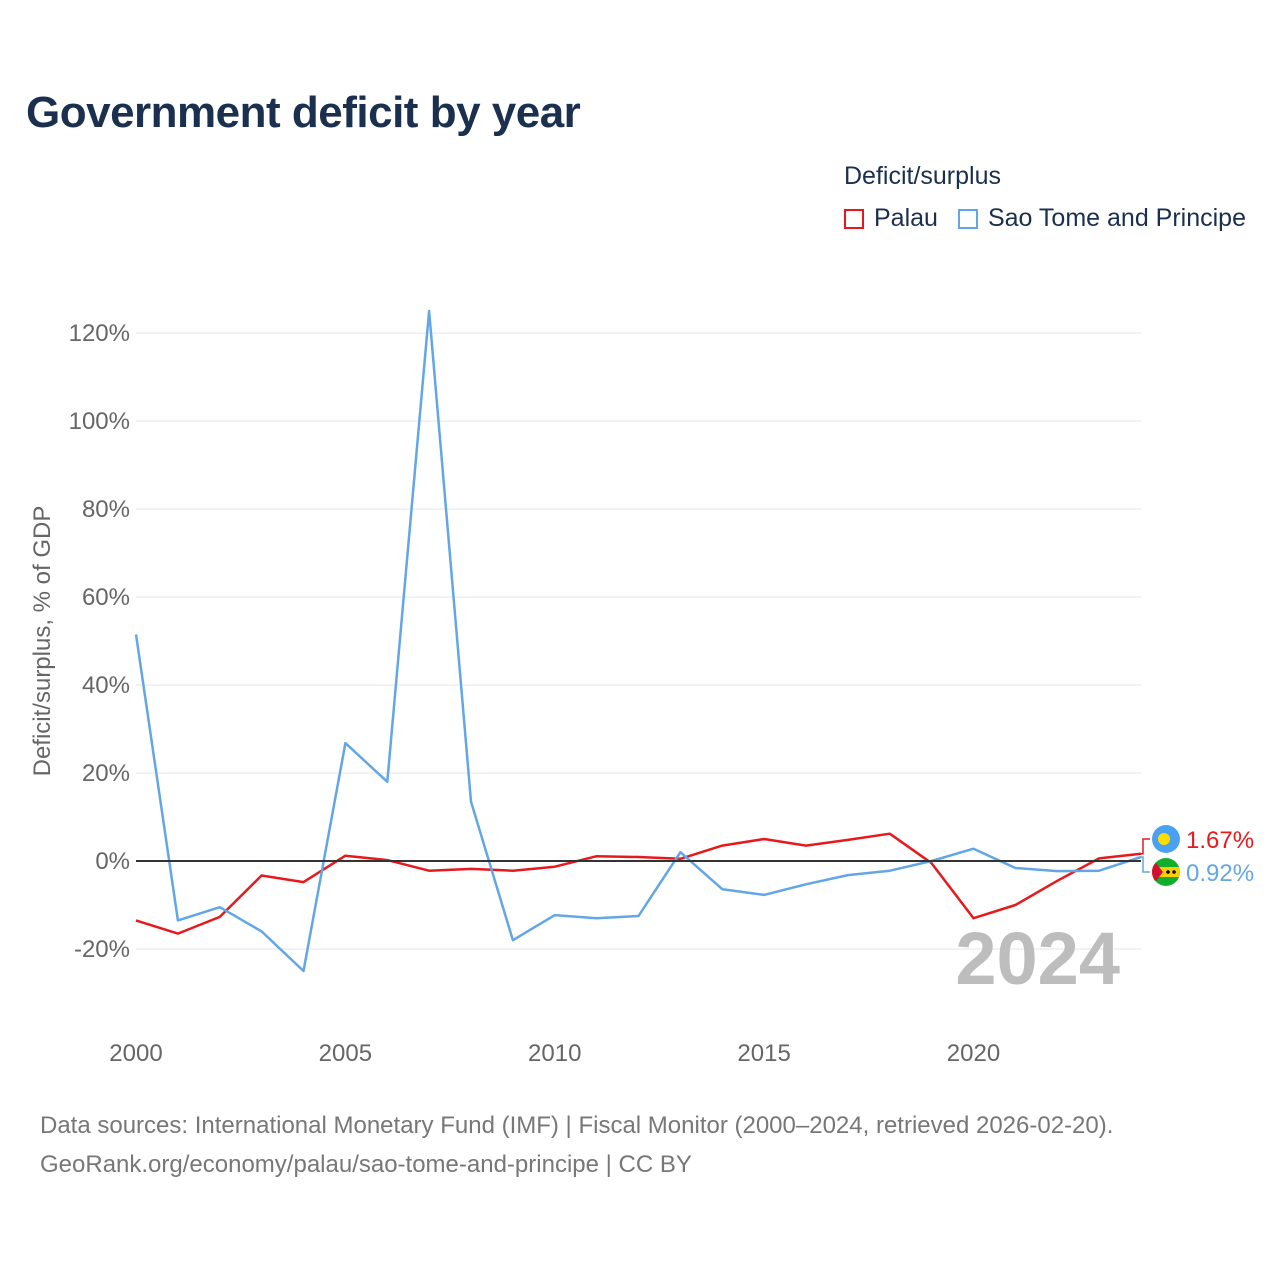 This screenshot has height=1280, width=1280. Describe the element at coordinates (1037, 958) in the screenshot. I see `year-watermark: 2024` at that location.